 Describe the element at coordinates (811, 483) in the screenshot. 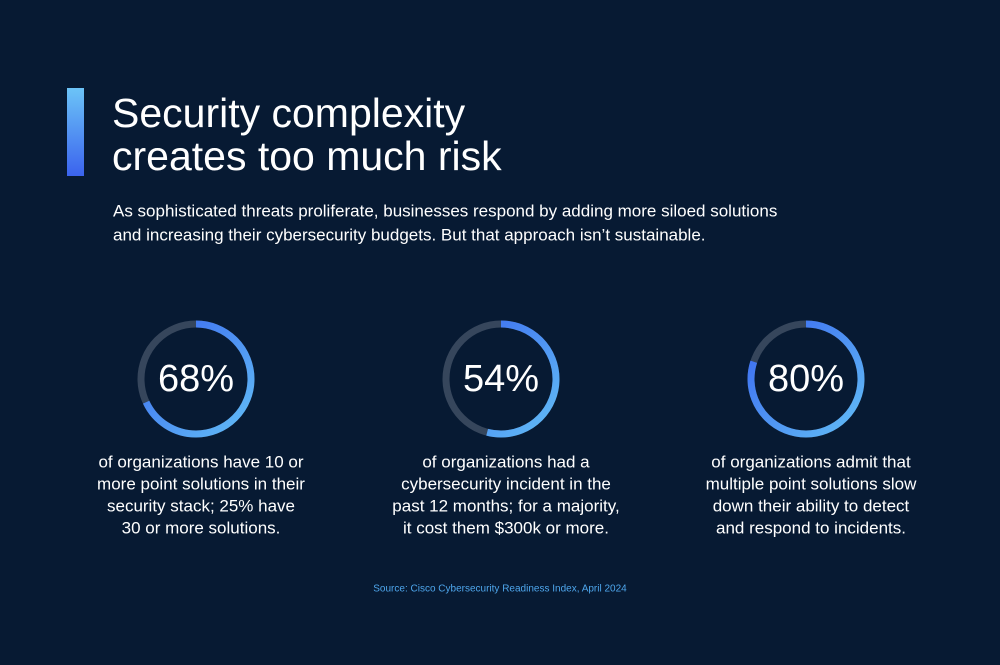

I see `stat-text: multiple point solutions slow` at that location.